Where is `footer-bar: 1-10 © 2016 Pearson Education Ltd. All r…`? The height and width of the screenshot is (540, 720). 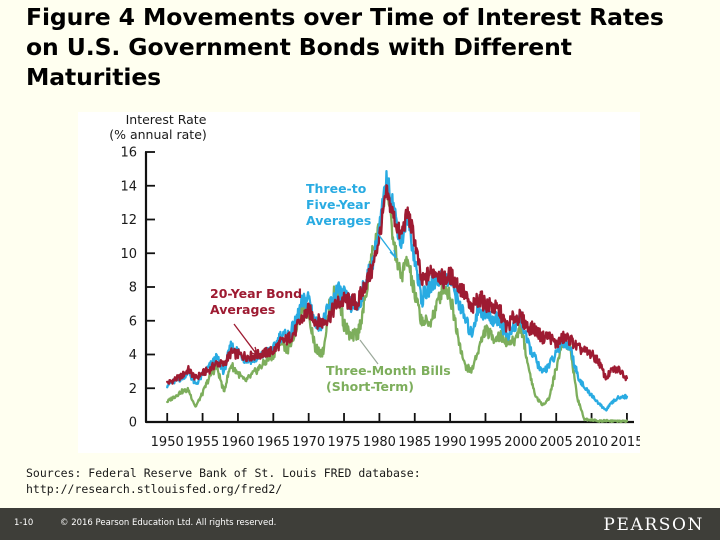 footer-bar: 1-10 © 2016 Pearson Education Ltd. All r… is located at coordinates (360, 524).